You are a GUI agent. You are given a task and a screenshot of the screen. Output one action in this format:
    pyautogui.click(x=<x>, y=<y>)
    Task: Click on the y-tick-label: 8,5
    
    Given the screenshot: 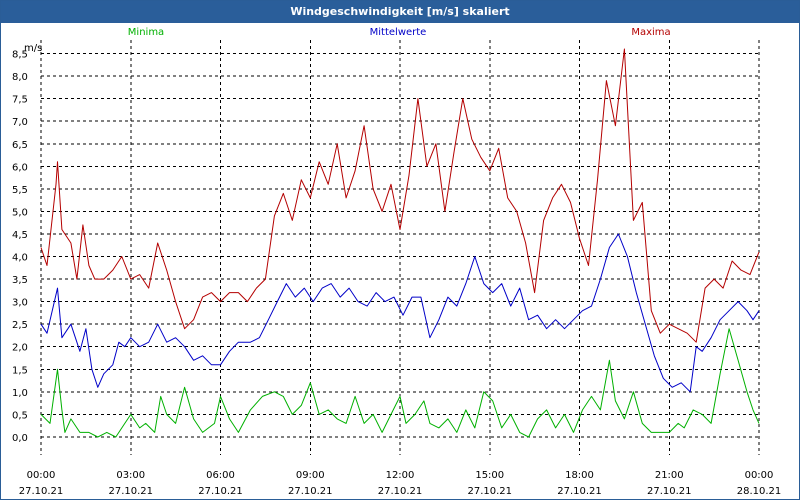 What is the action you would take?
    pyautogui.click(x=20, y=55)
    